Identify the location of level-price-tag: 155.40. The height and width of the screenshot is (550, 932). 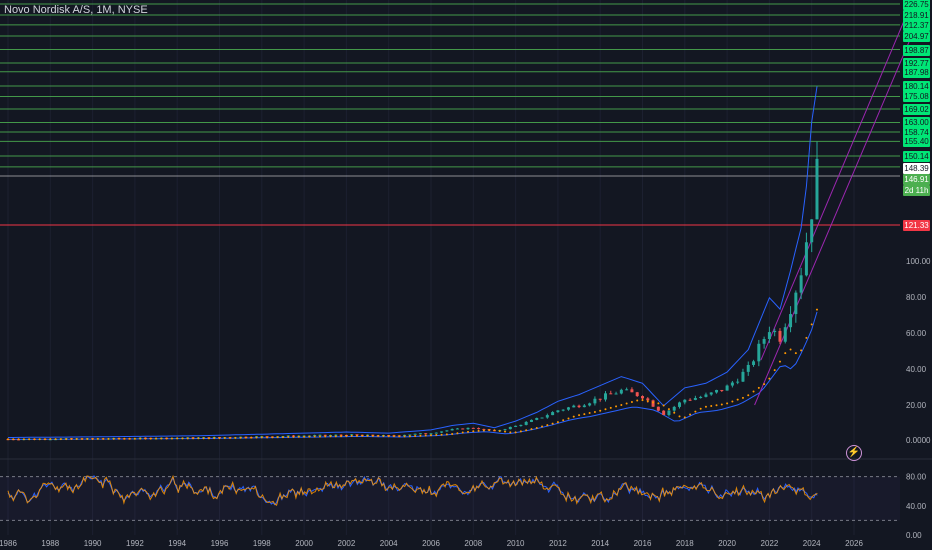
(916, 141).